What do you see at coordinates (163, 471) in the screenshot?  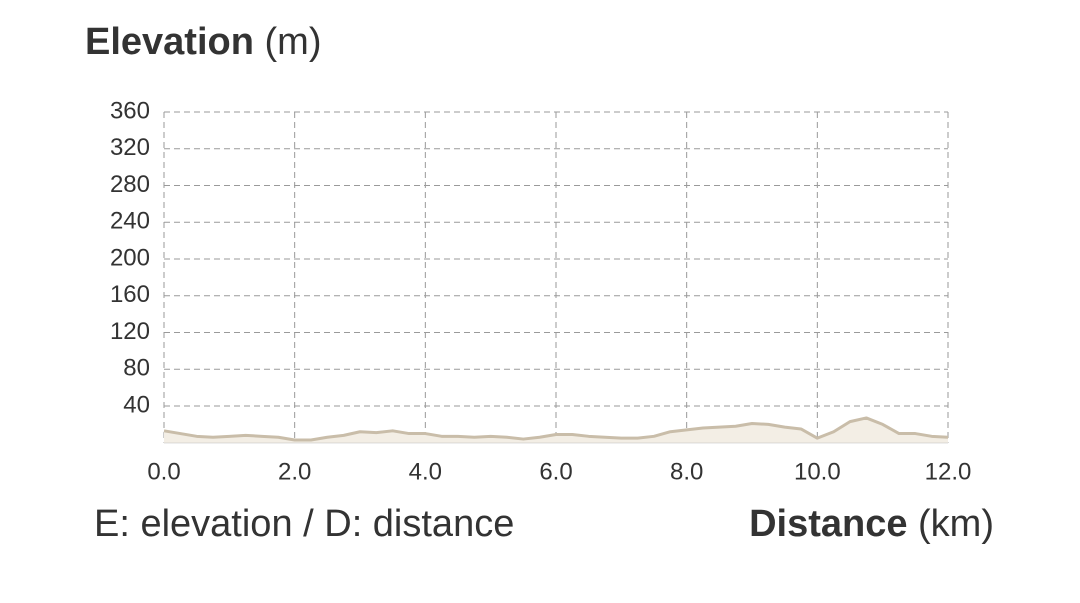 I see `x-tick-label: 0.0` at bounding box center [163, 471].